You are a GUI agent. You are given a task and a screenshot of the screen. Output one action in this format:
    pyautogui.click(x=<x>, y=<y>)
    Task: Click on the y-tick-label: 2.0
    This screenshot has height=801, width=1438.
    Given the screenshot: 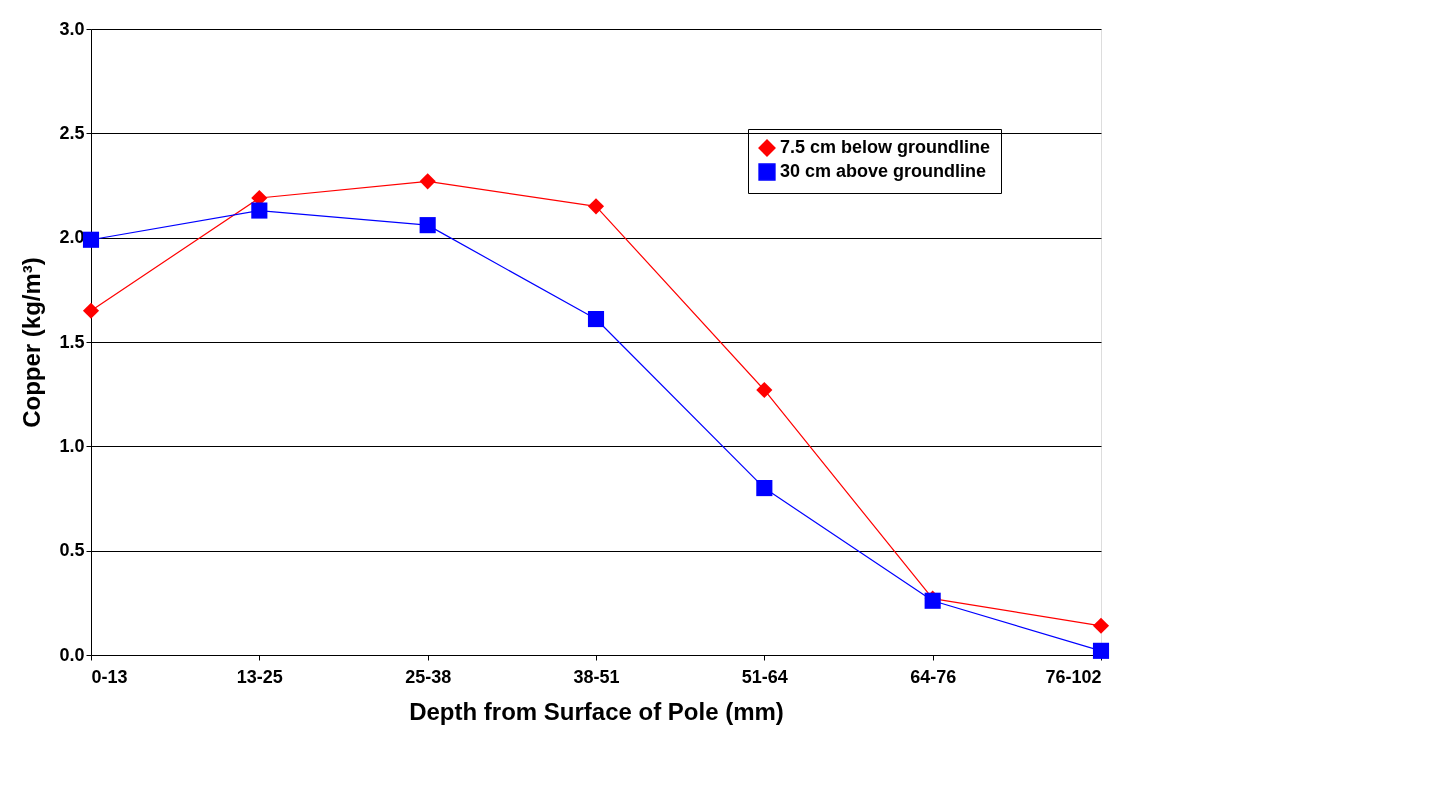 What is the action you would take?
    pyautogui.click(x=72, y=237)
    